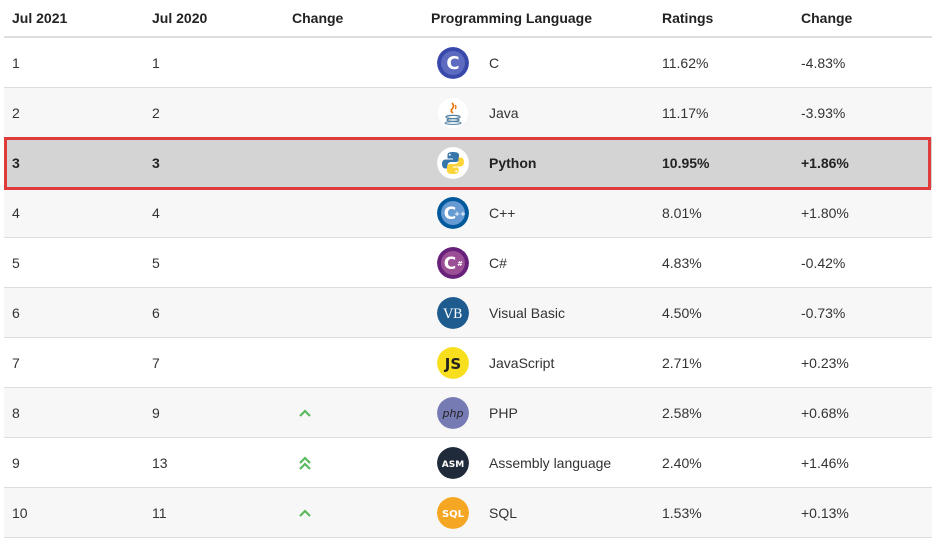 Image resolution: width=932 pixels, height=542 pixels. Describe the element at coordinates (823, 262) in the screenshot. I see `rating-change: -0.42%` at that location.